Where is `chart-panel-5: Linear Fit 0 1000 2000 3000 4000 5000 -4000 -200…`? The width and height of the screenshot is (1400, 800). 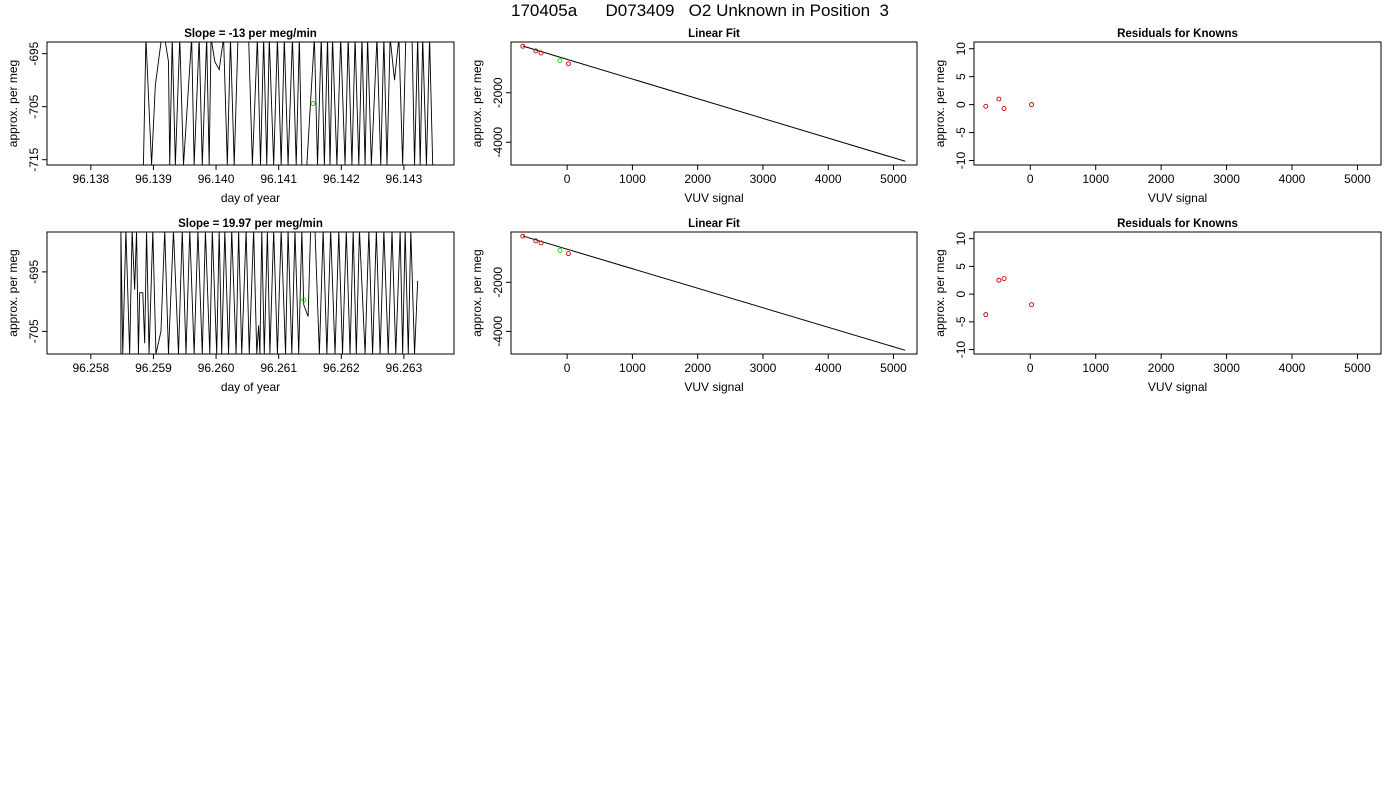 chart-panel-5: Linear Fit 0 1000 2000 3000 4000 5000 -4000 -200… is located at coordinates (694, 306).